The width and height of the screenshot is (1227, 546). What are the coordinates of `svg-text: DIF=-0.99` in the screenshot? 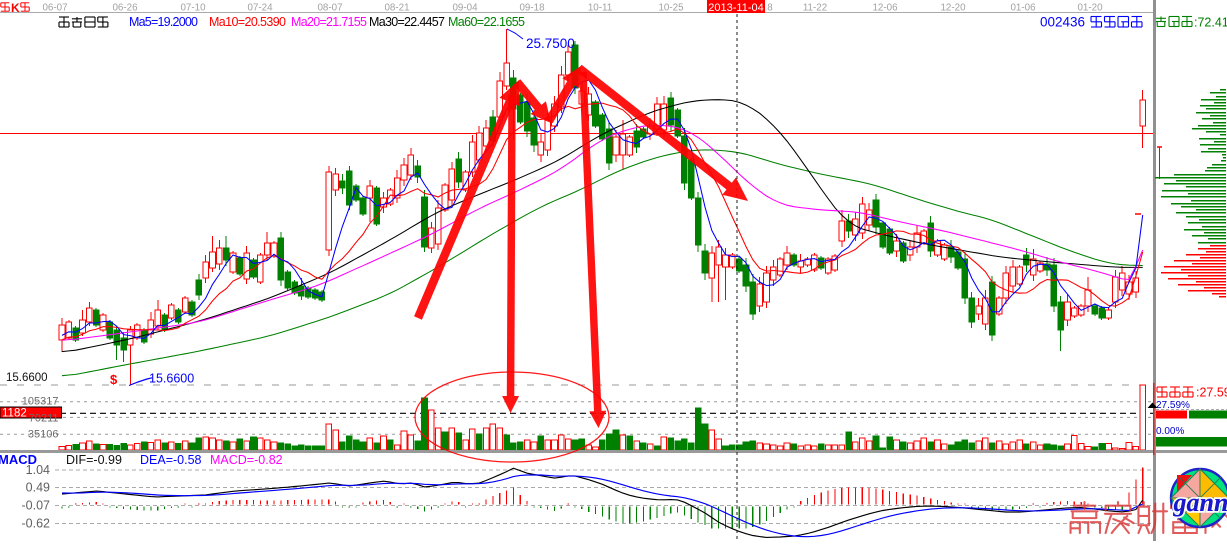 It's located at (94, 460).